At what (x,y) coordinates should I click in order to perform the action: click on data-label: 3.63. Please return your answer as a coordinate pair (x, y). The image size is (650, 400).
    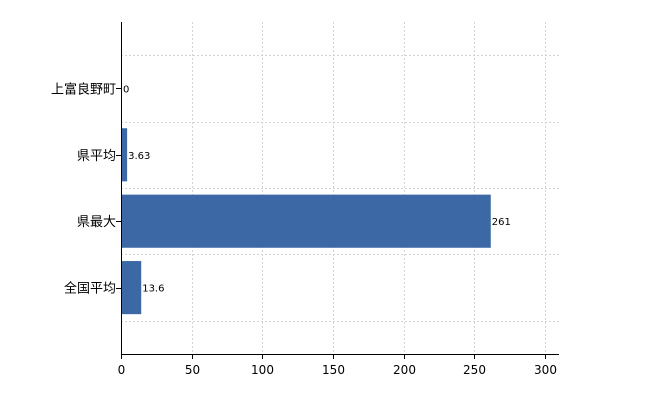
    Looking at the image, I should click on (139, 156).